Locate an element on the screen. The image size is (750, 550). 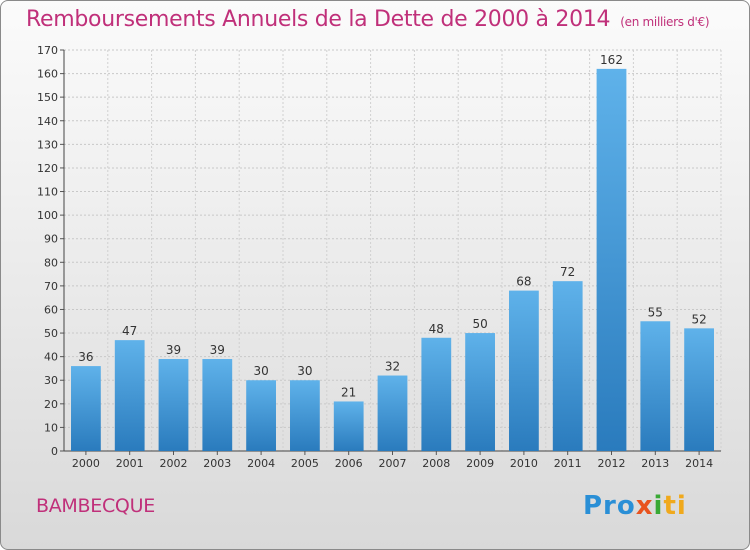
bar-2006 is located at coordinates (348, 426).